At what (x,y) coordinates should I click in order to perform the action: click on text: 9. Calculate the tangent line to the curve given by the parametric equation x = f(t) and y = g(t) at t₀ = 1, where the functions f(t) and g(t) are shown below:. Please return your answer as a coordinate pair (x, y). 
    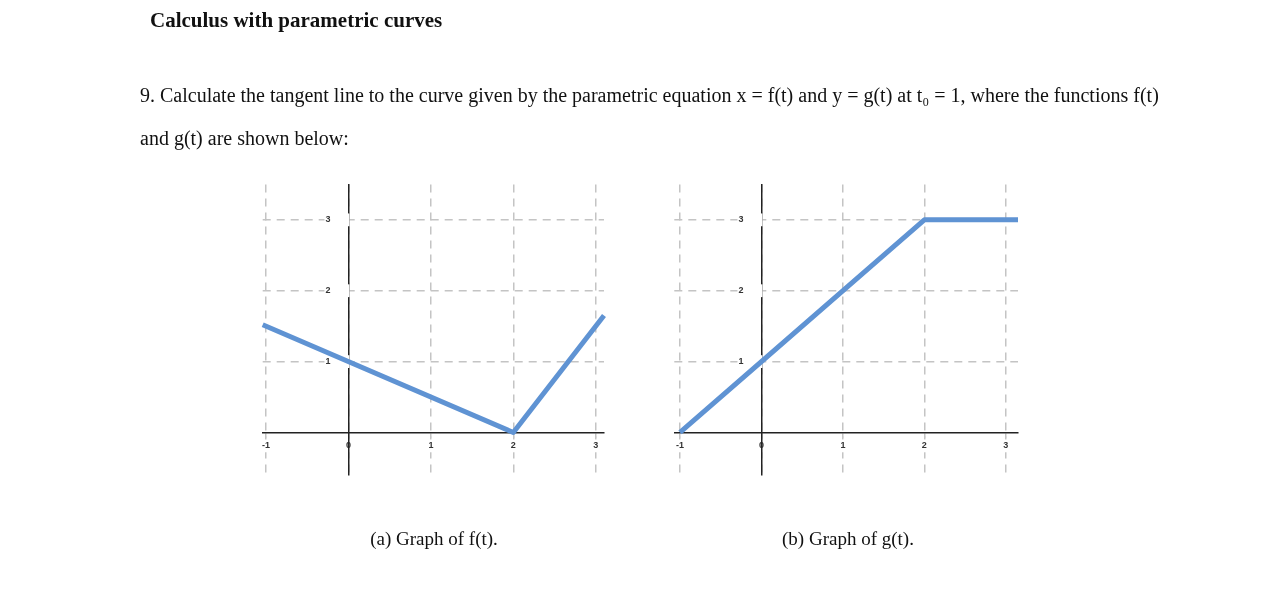
    Looking at the image, I should click on (650, 117).